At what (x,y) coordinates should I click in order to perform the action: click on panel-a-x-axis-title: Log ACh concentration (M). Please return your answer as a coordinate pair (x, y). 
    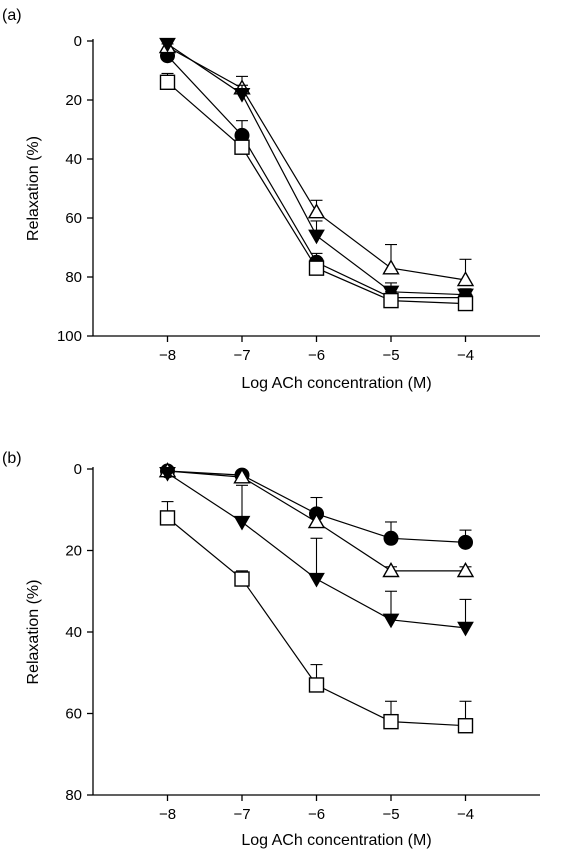
    Looking at the image, I should click on (336, 383).